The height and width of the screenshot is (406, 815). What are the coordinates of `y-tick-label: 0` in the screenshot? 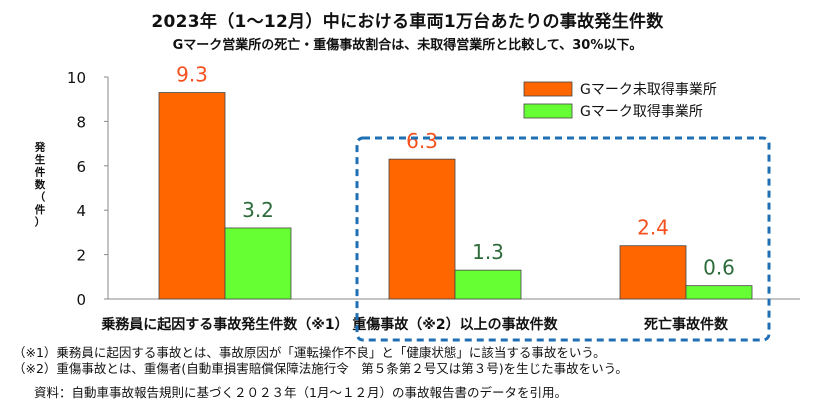 It's located at (81, 300).